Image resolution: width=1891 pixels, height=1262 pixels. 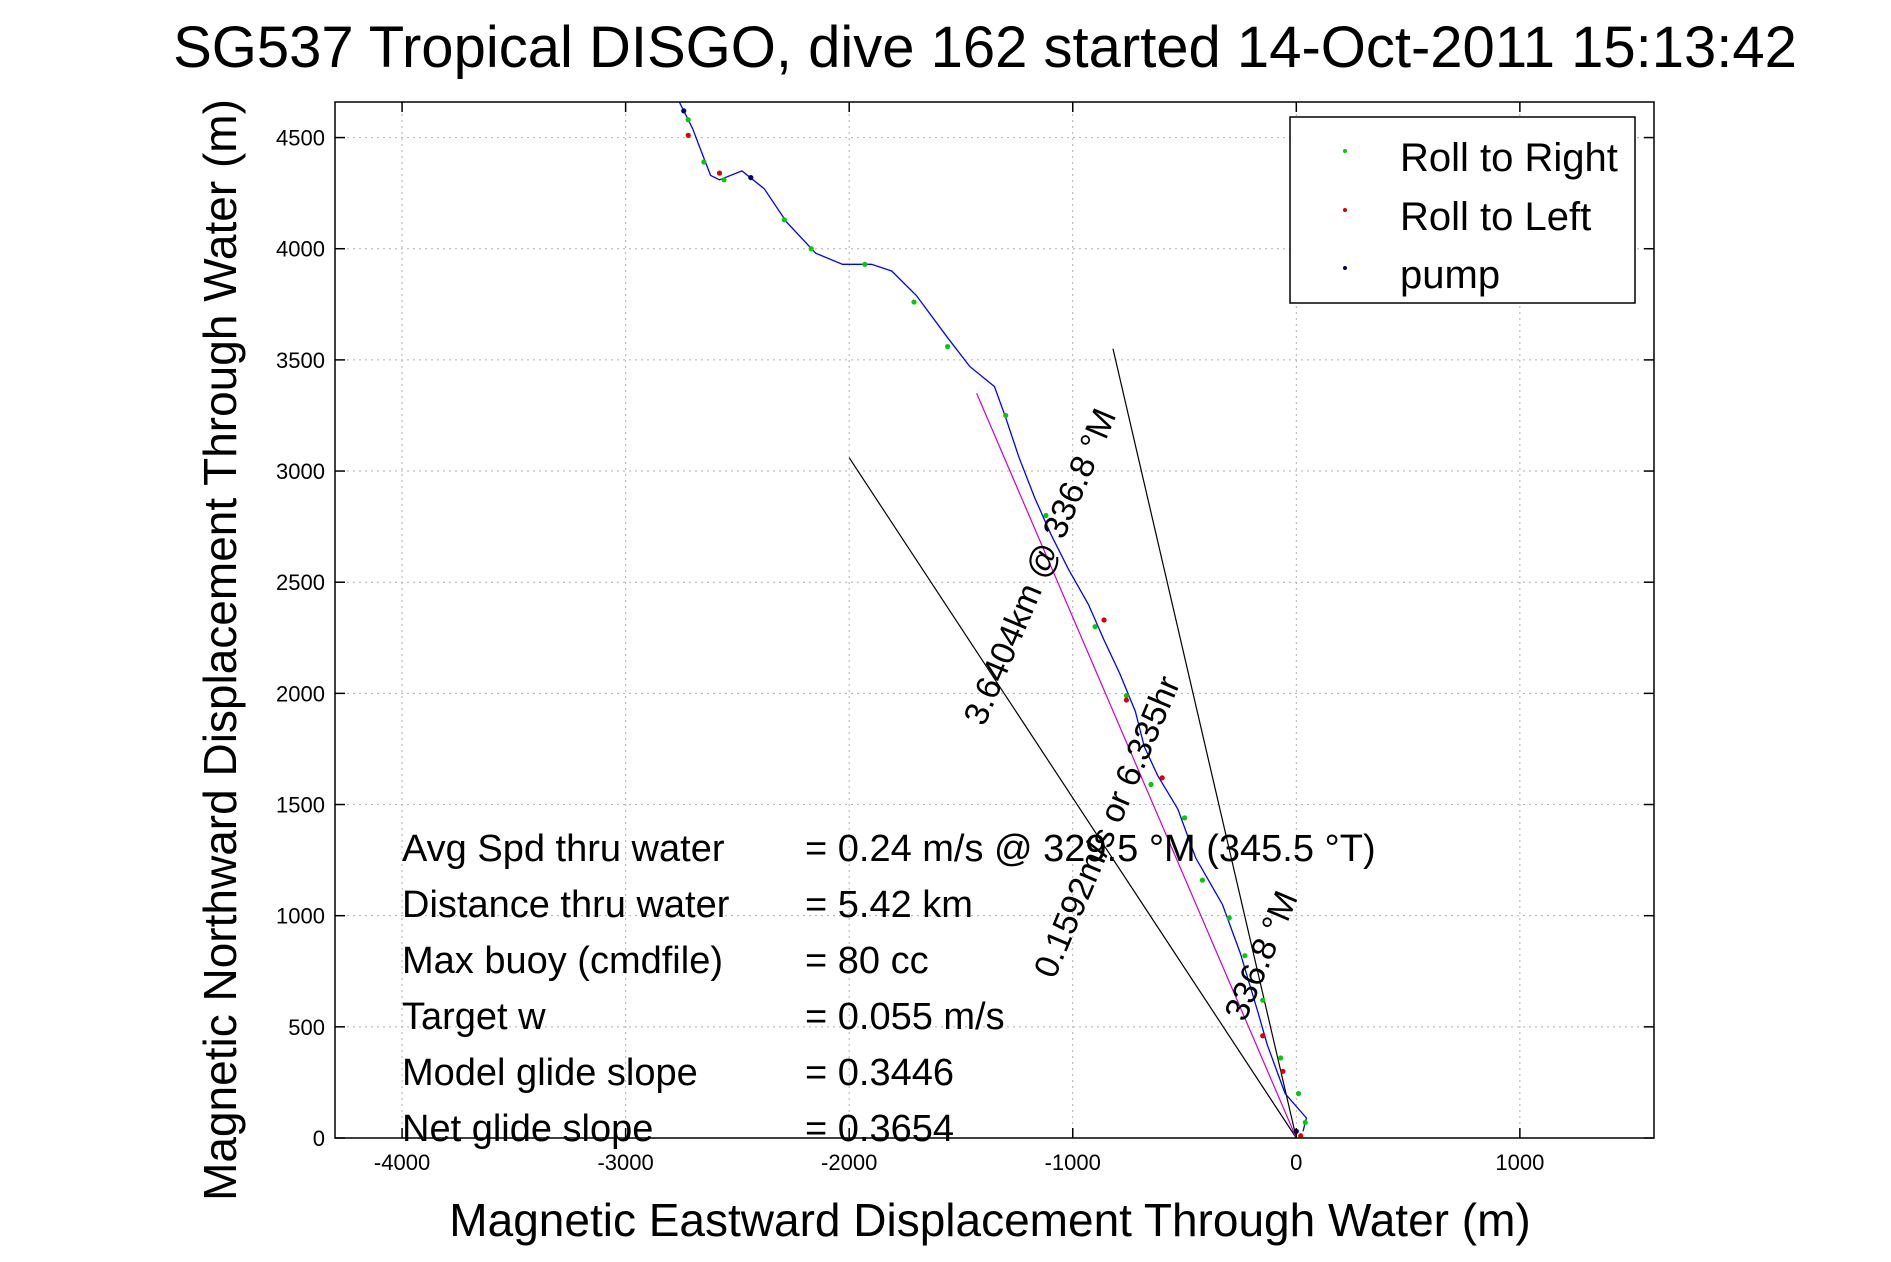 I want to click on legend-box, so click(x=1462, y=210).